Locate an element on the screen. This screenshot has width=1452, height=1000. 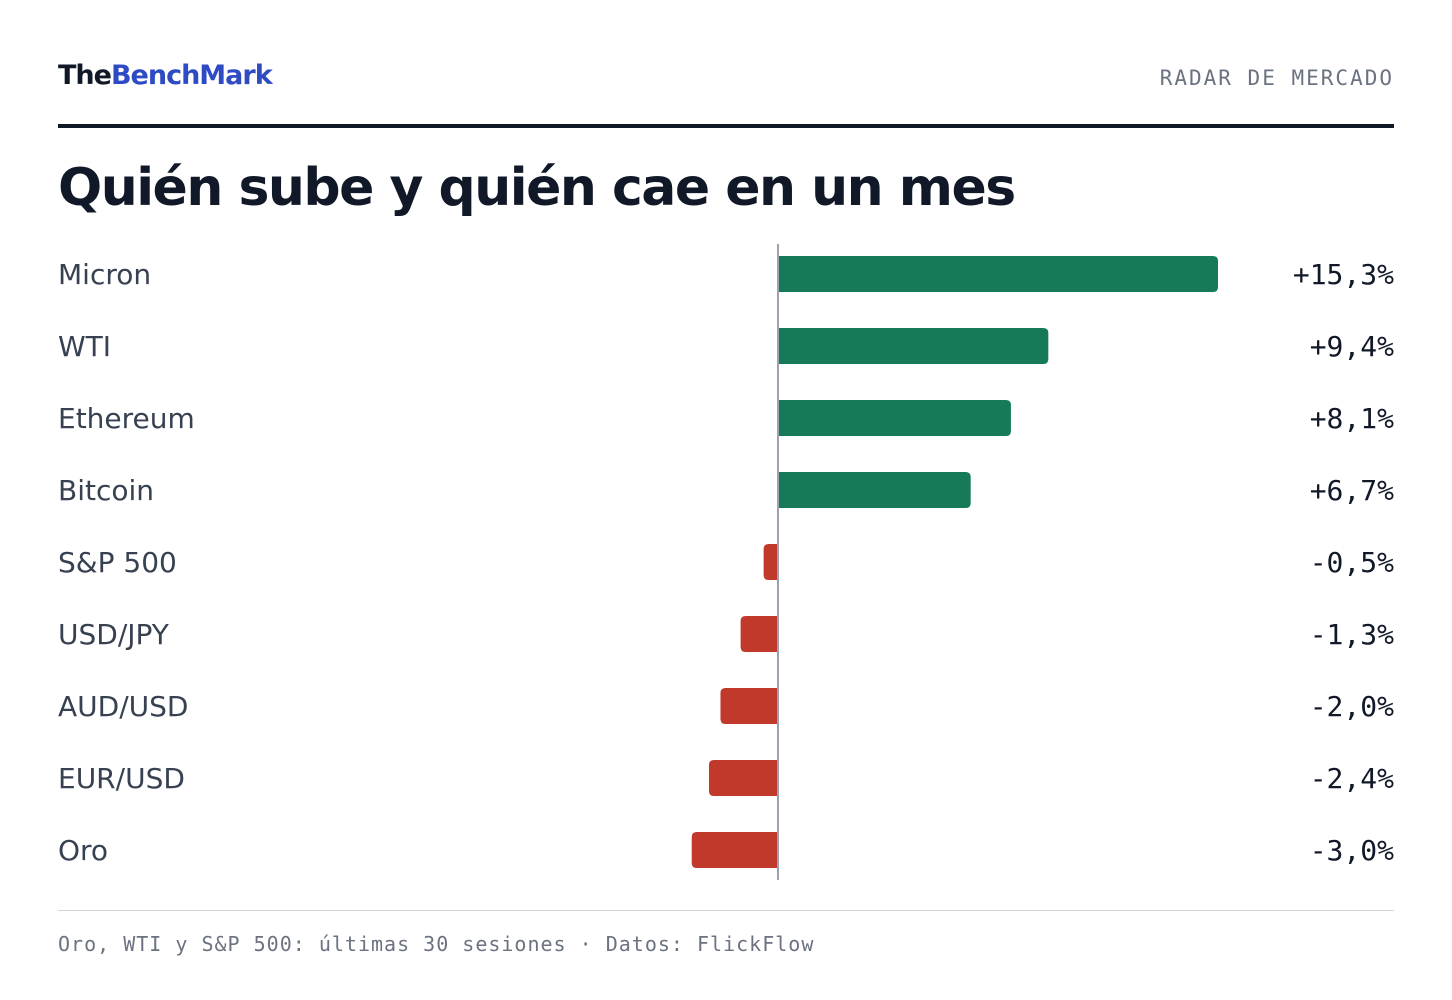
value-label: -1,3% is located at coordinates (1352, 634).